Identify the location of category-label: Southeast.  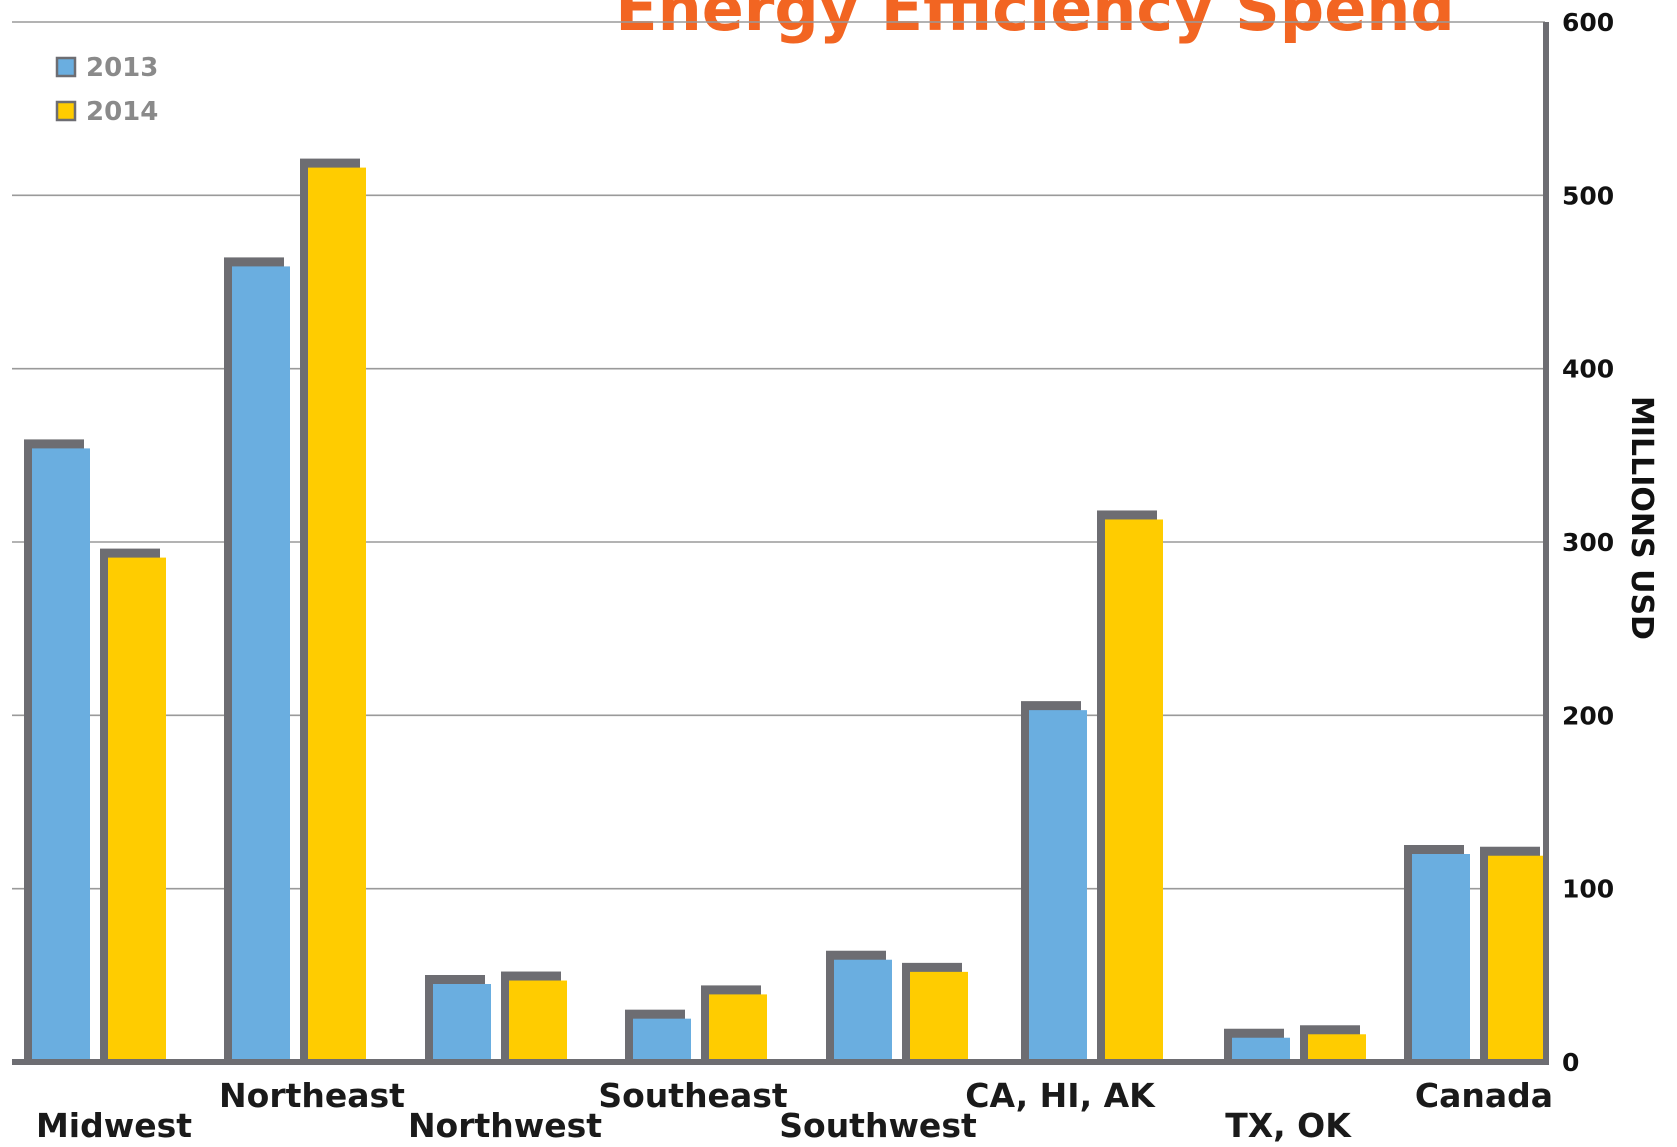
(692, 1095).